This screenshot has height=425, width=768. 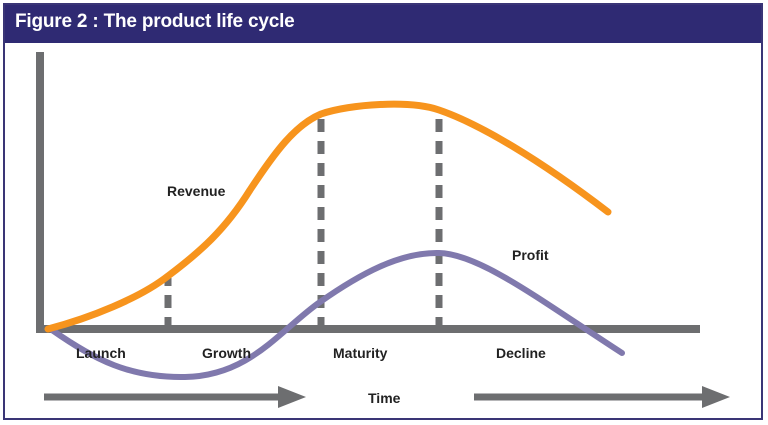 What do you see at coordinates (226, 353) in the screenshot?
I see `stage-label-growth: Growth` at bounding box center [226, 353].